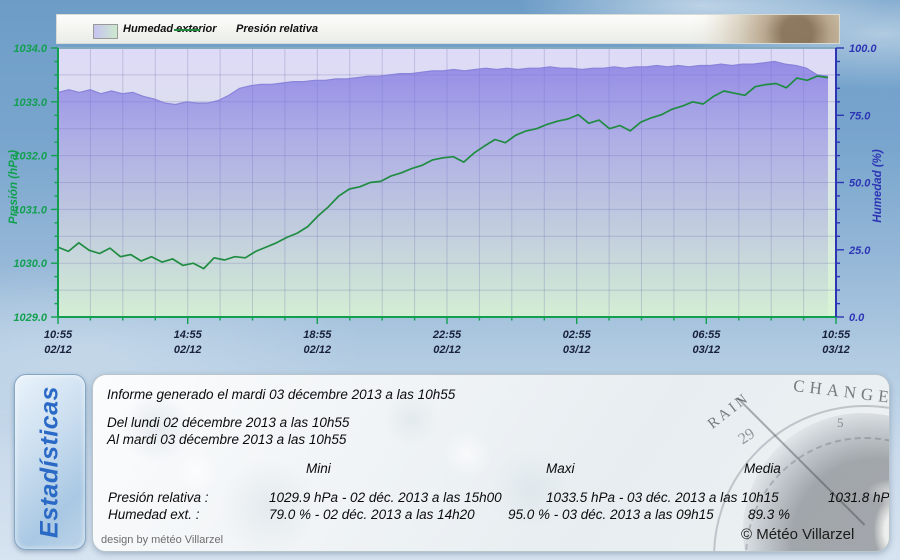 This screenshot has width=900, height=560. I want to click on pressure-maxi-value: 1033.5 hPa - 03 déc. 2013 a las 10h15, so click(662, 497).